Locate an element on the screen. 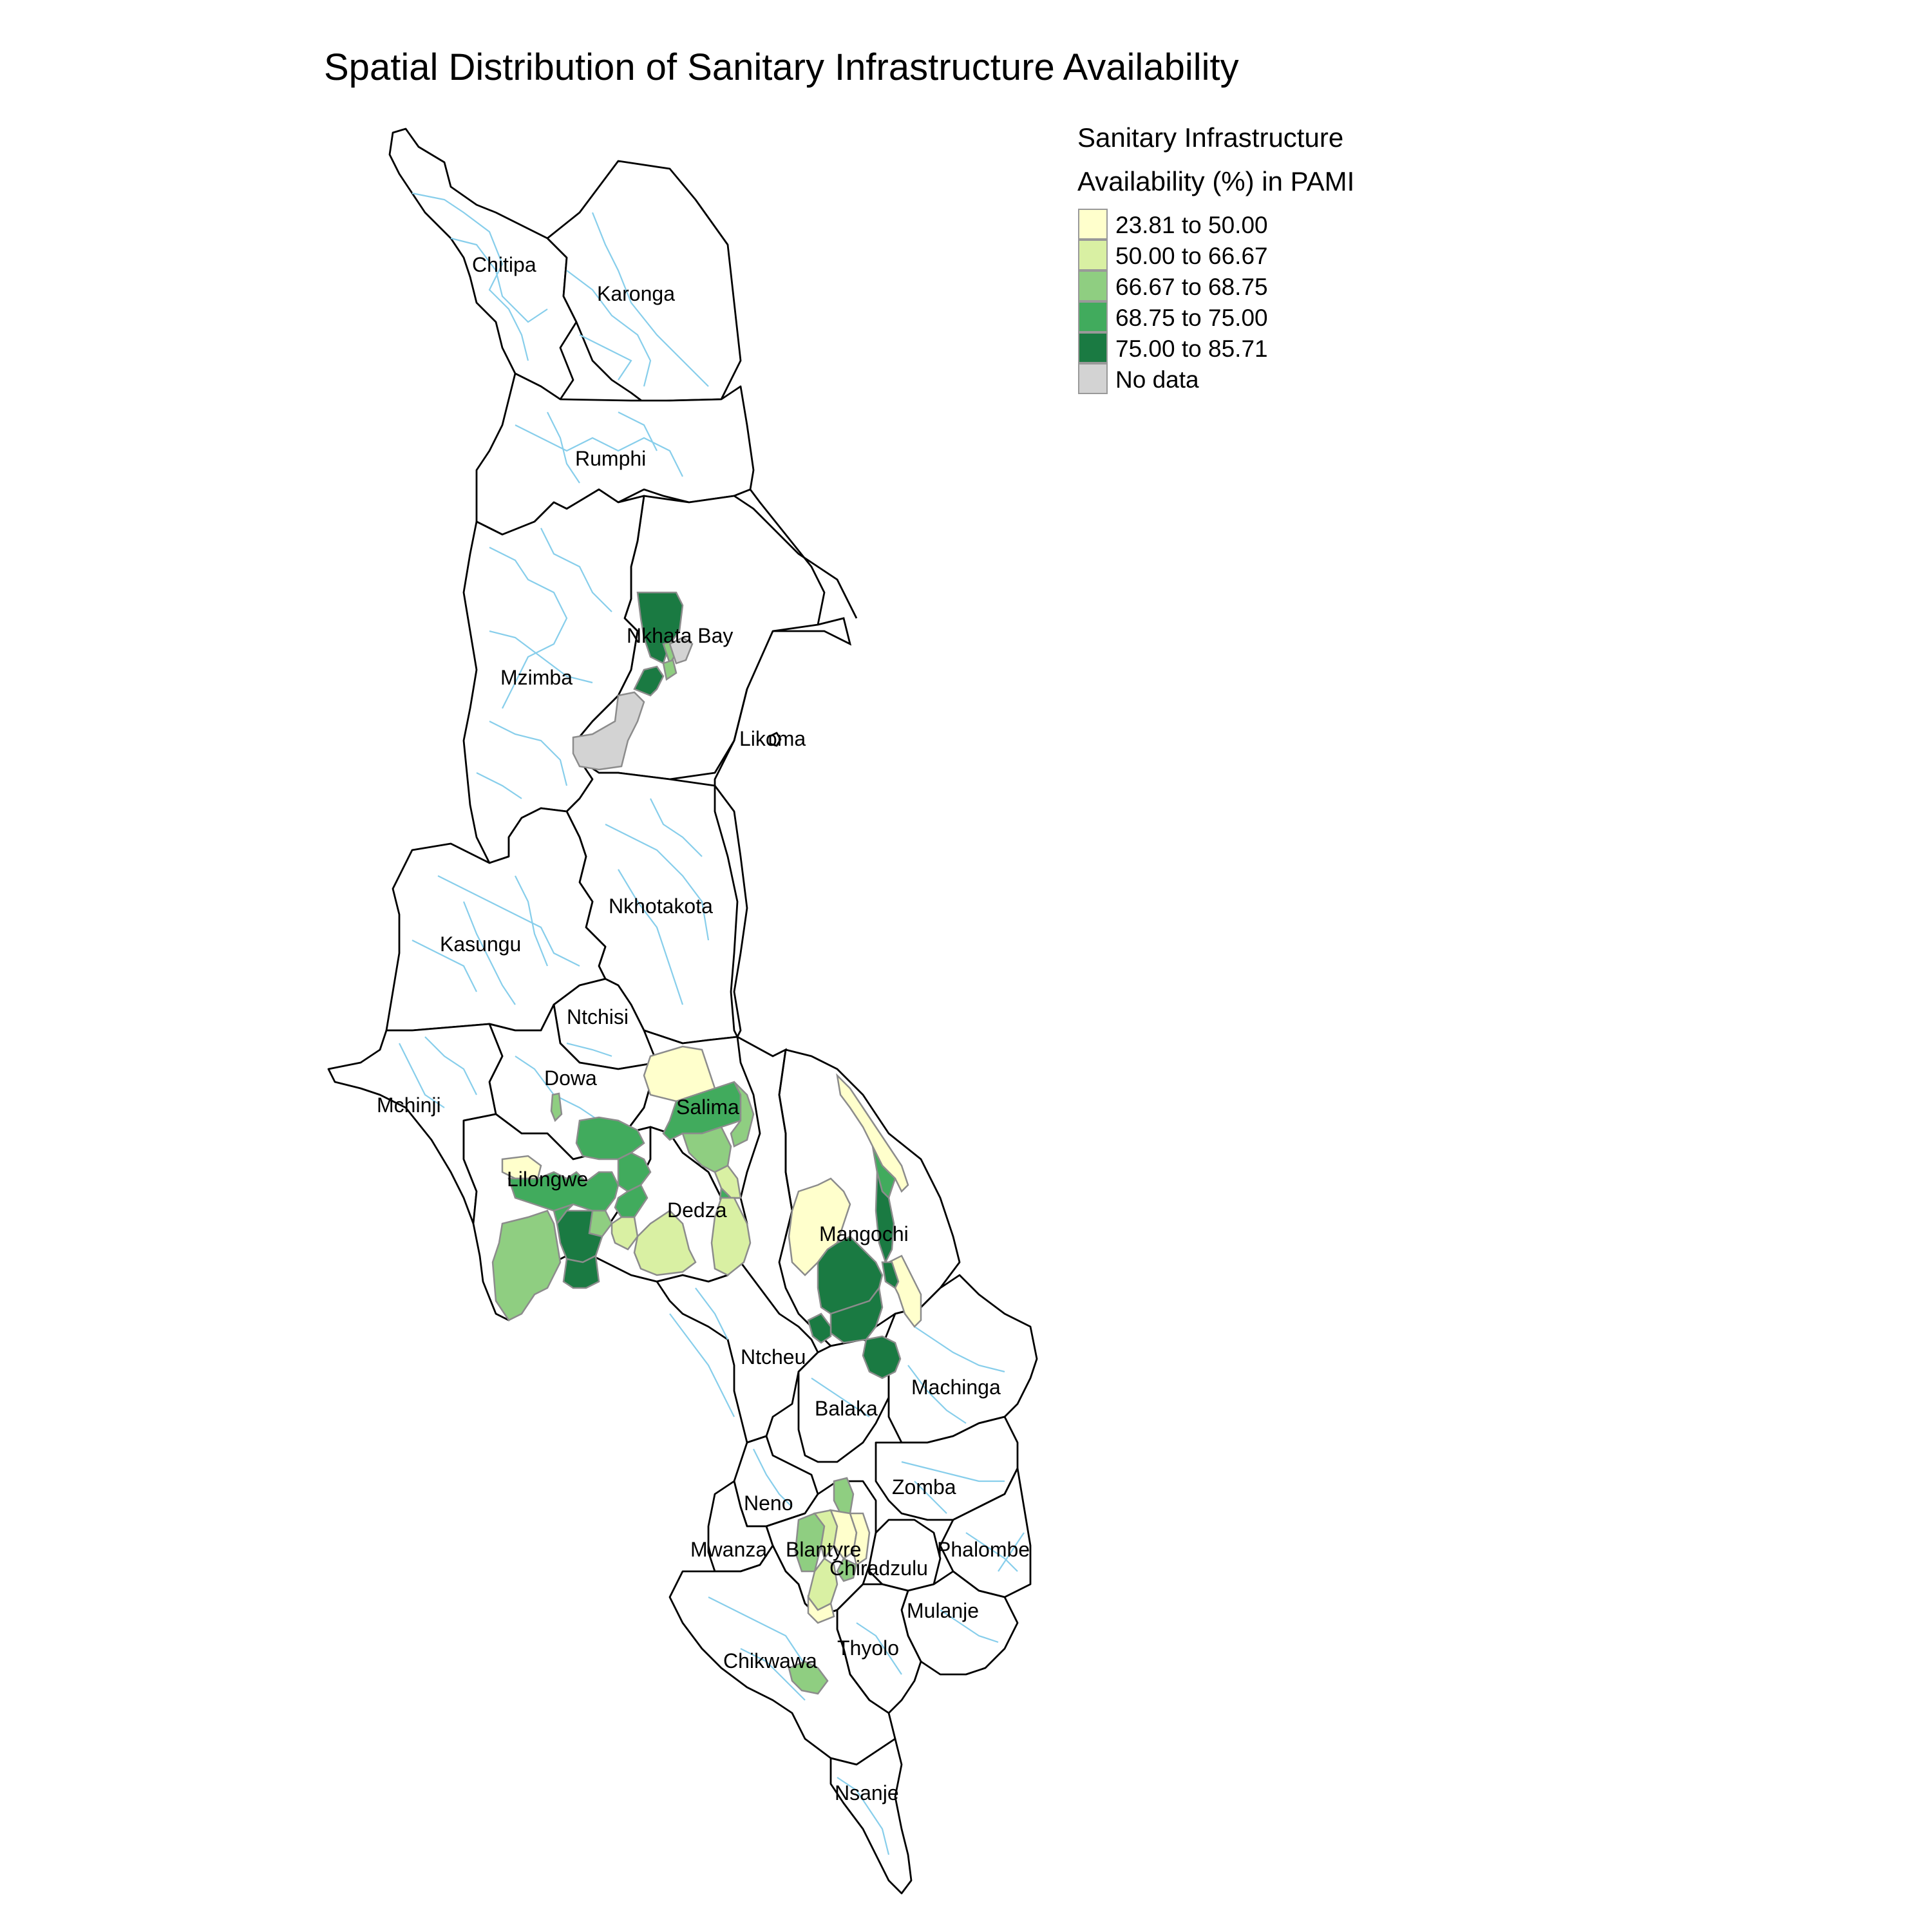  district-chikwawa is located at coordinates (782, 1655).